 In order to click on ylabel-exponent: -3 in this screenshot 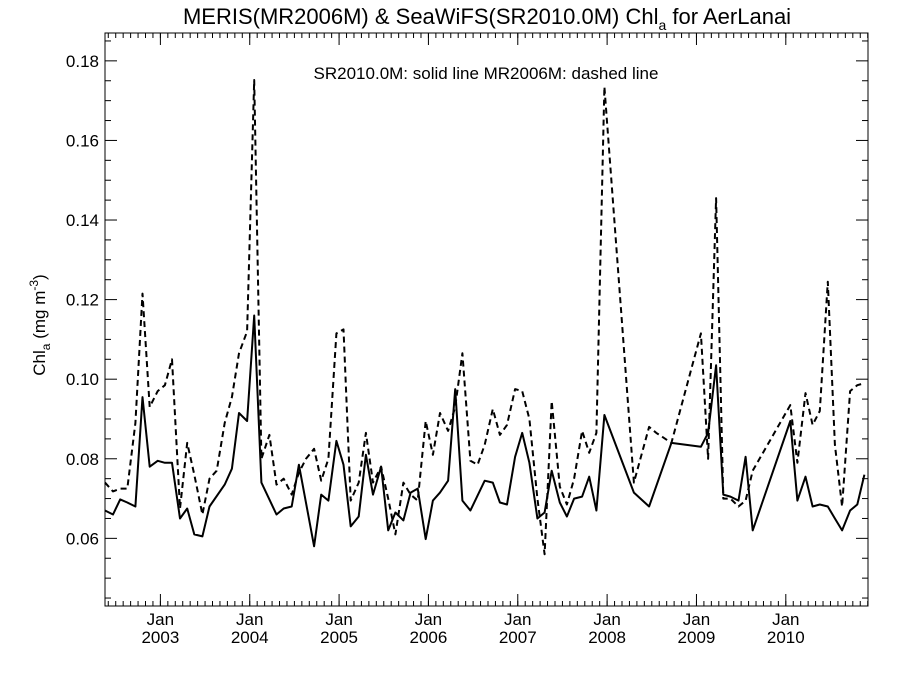, I will do `click(34, 285)`.